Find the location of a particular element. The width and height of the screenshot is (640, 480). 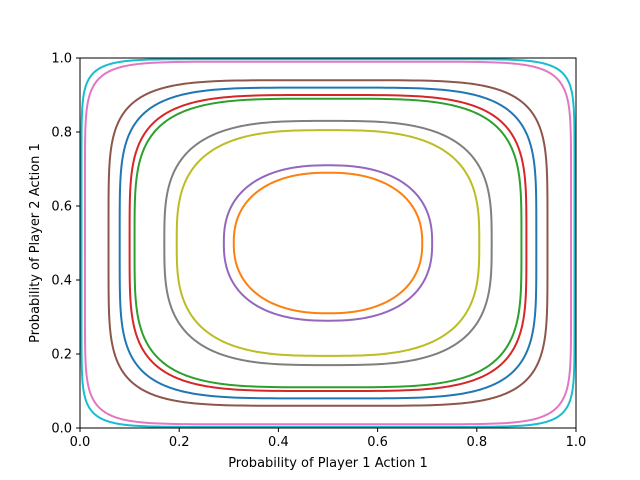

y-axis-label: Probability of Player 2 Action 1 is located at coordinates (35, 243).